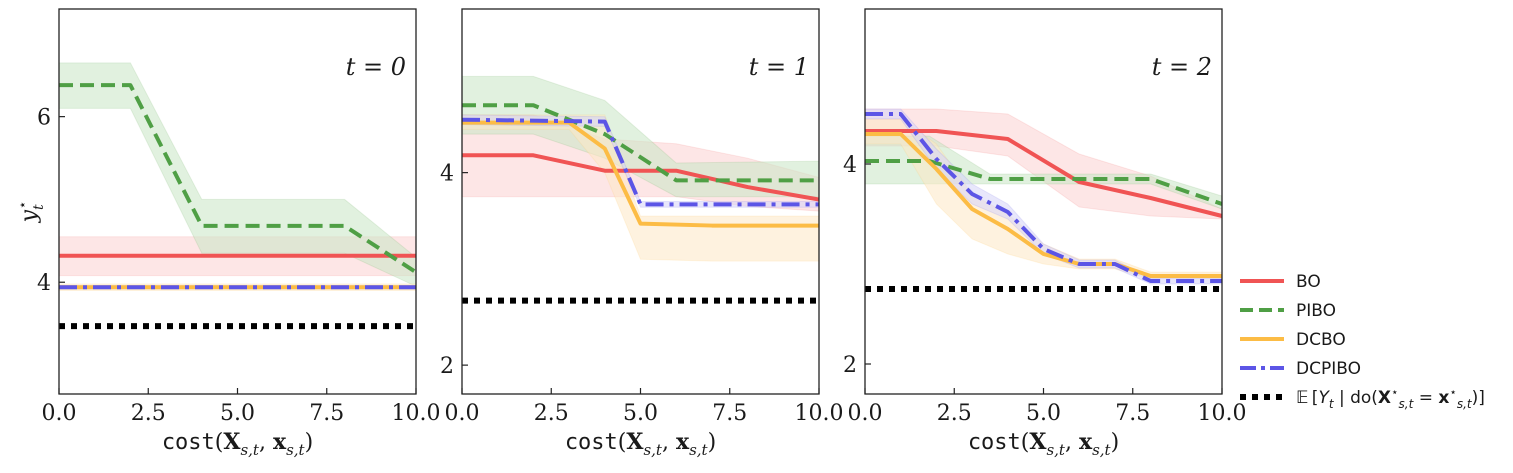 This screenshot has width=1513, height=473. I want to click on legend-label: PIBO, so click(1316, 311).